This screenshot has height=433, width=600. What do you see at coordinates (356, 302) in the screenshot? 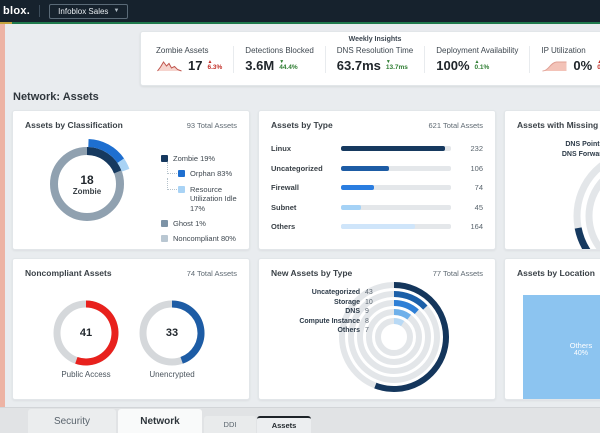
I see `radial-label-row: Storage 10` at bounding box center [356, 302].